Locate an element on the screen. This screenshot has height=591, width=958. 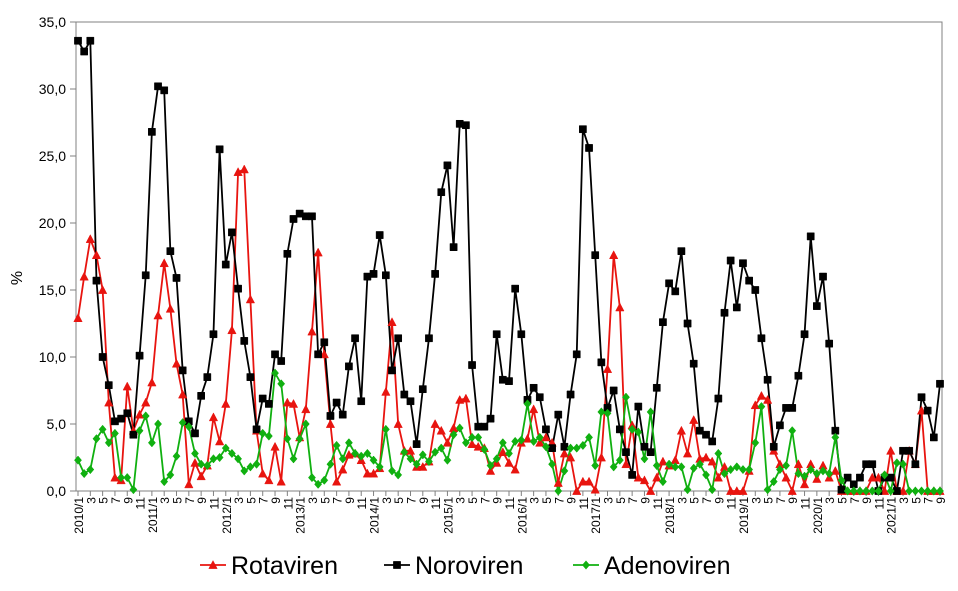
legend-label: Rotaviren is located at coordinates (284, 566).